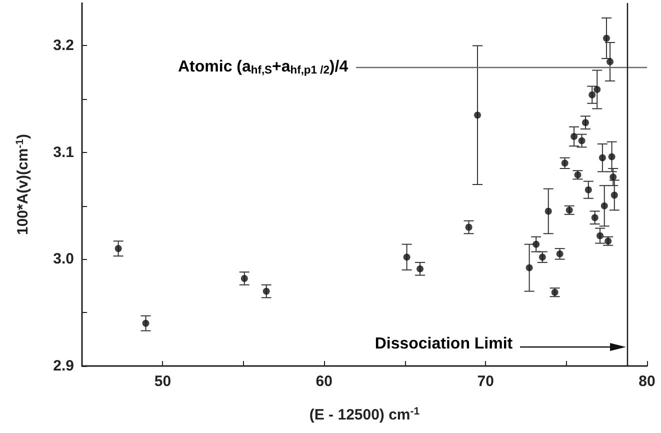  Describe the element at coordinates (63, 366) in the screenshot. I see `y-tick-label: 2.9` at that location.